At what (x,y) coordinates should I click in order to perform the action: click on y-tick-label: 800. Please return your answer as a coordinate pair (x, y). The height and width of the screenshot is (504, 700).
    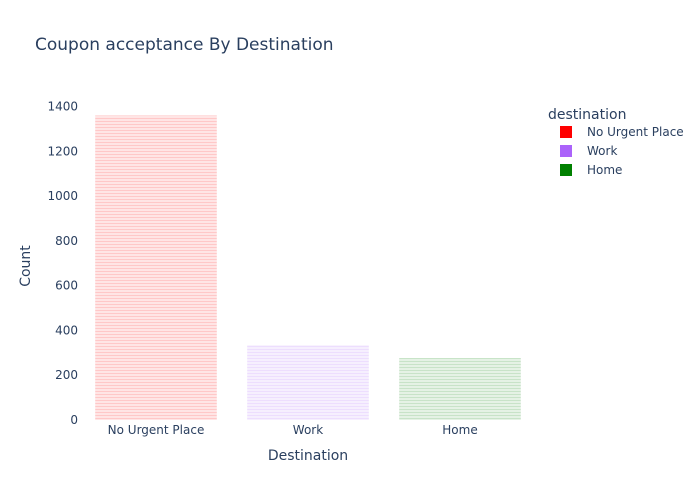
    Looking at the image, I should click on (66, 241).